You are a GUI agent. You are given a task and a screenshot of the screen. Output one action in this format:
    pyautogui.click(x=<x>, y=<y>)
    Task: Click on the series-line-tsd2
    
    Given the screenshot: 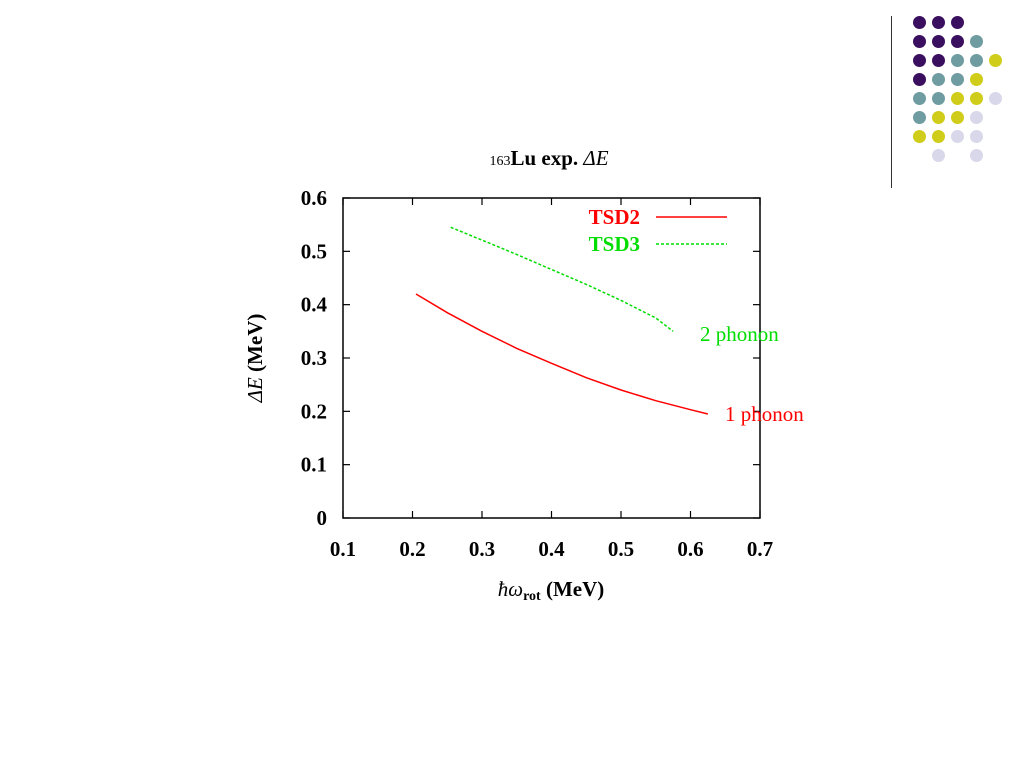 What is the action you would take?
    pyautogui.click(x=562, y=354)
    